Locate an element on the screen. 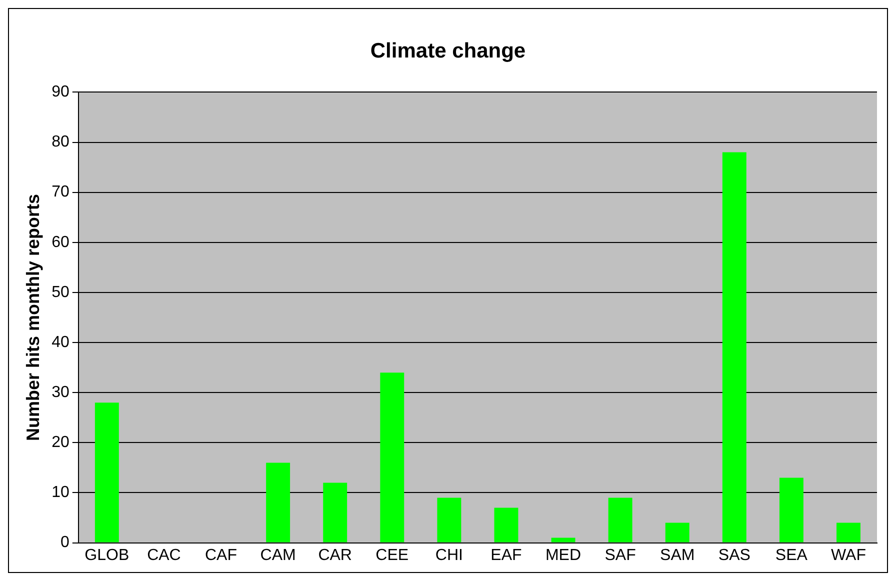 The image size is (890, 575). x-tick-label: CAM is located at coordinates (278, 555).